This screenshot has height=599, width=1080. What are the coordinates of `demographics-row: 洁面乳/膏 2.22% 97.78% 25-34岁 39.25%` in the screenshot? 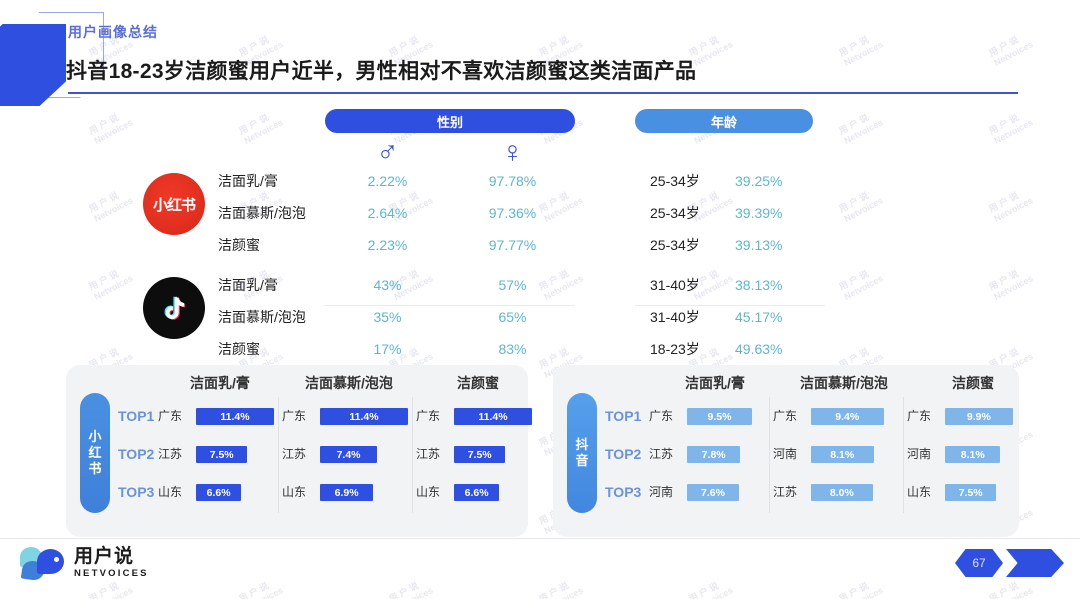 It's located at (540, 181).